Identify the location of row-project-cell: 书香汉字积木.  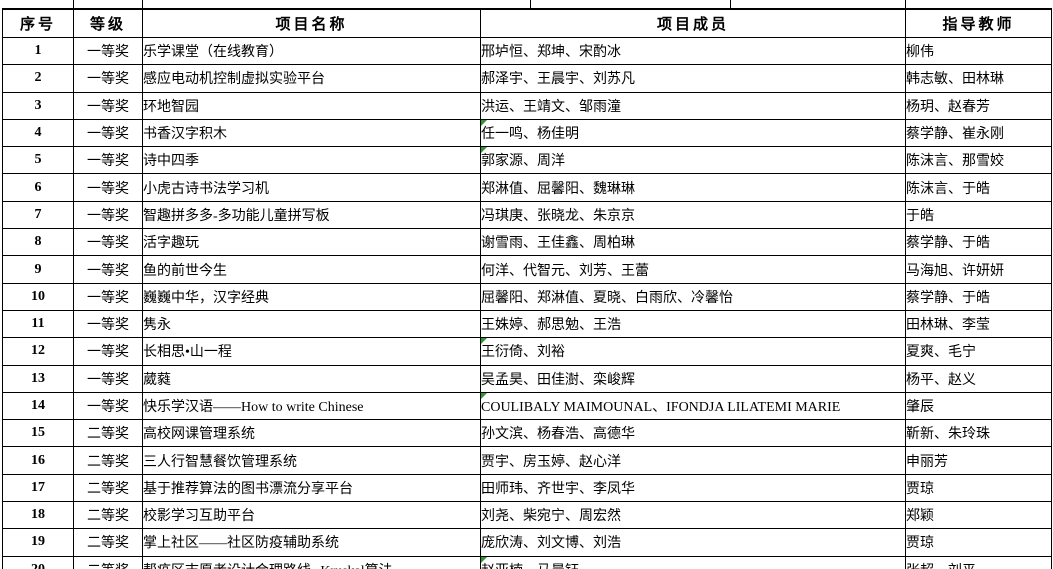
(311, 133).